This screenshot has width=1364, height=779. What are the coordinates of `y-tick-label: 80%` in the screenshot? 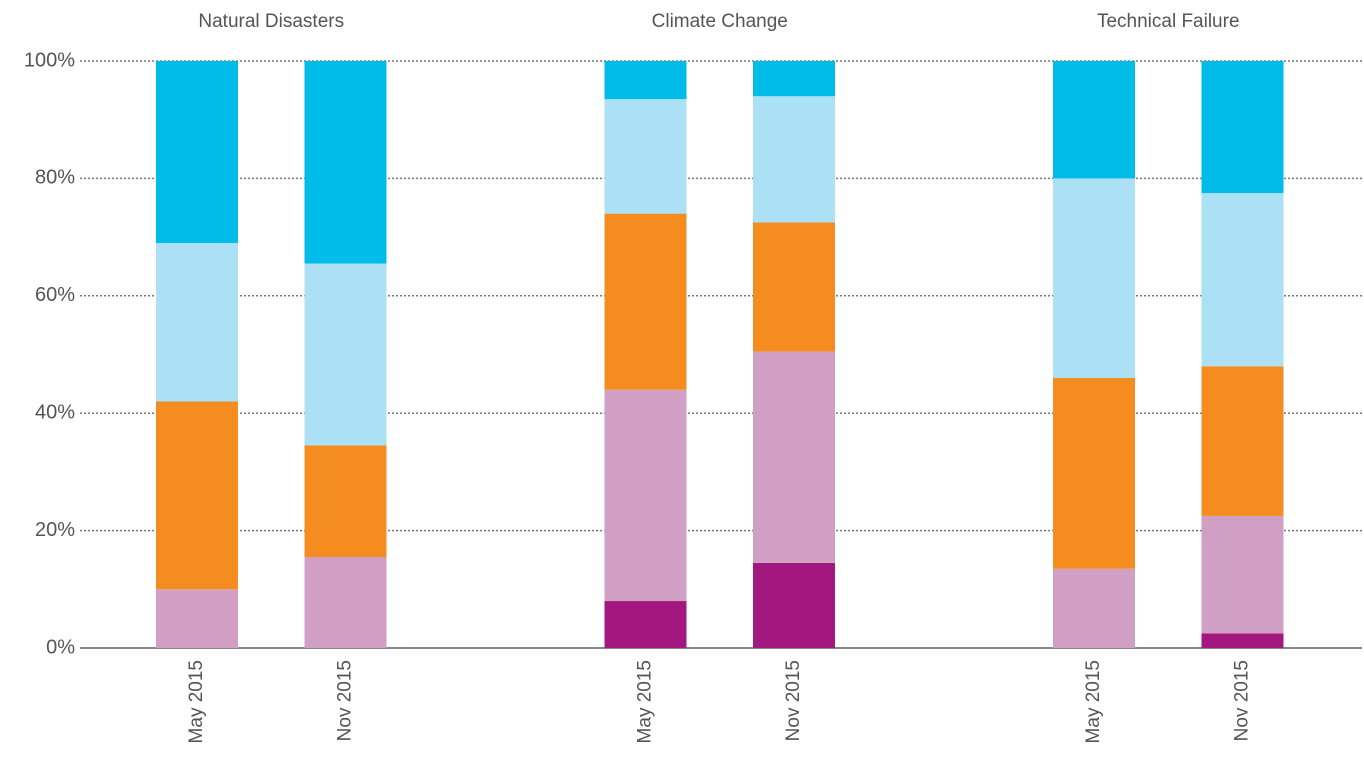 It's located at (55, 178).